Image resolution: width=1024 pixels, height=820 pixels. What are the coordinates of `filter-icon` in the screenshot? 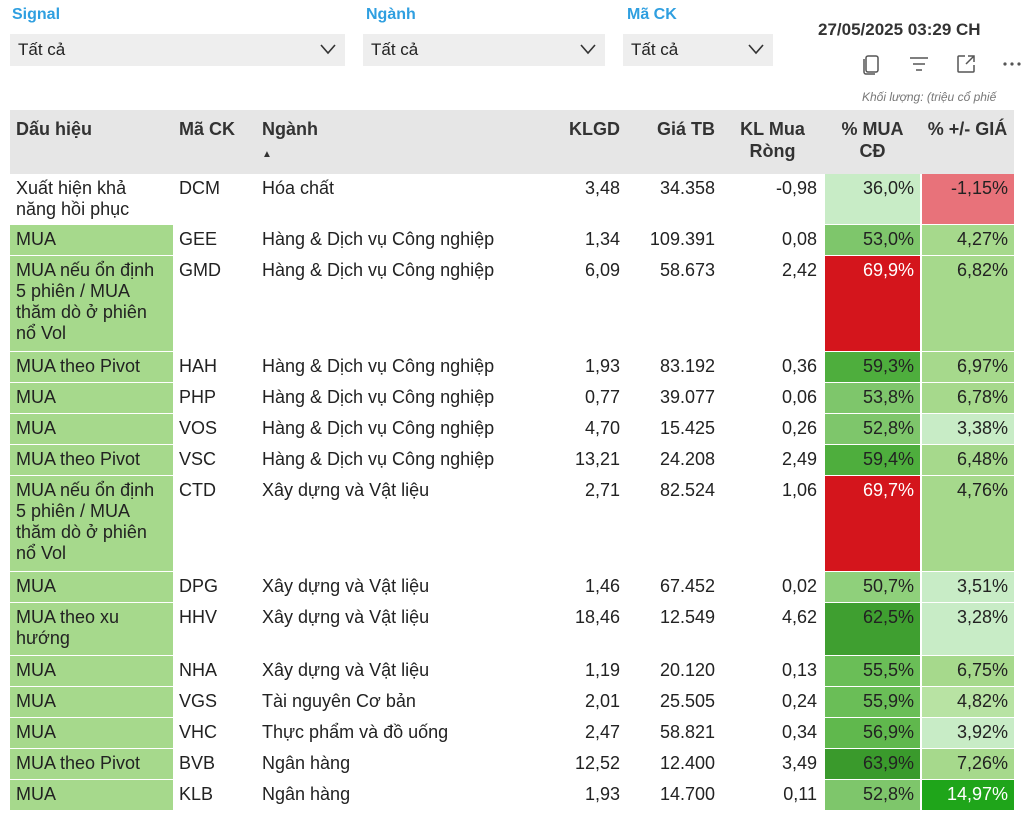 It's located at (919, 64).